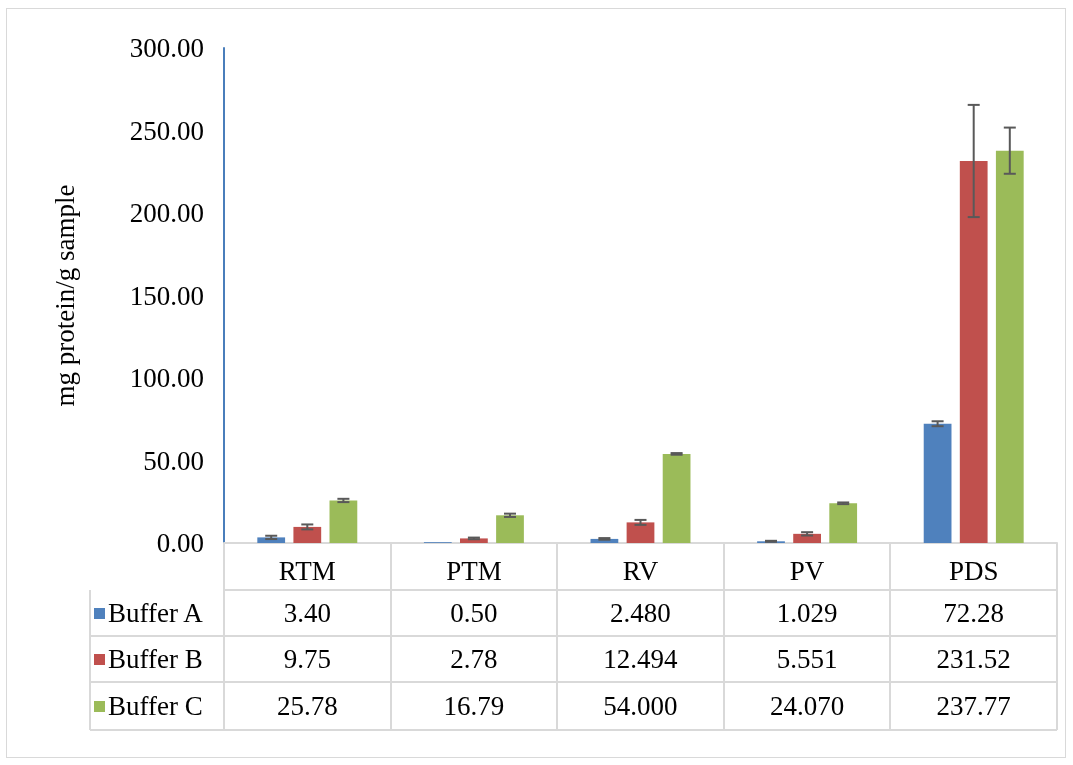 Image resolution: width=1073 pixels, height=765 pixels. What do you see at coordinates (640, 570) in the screenshot?
I see `x-tick-label: RV` at bounding box center [640, 570].